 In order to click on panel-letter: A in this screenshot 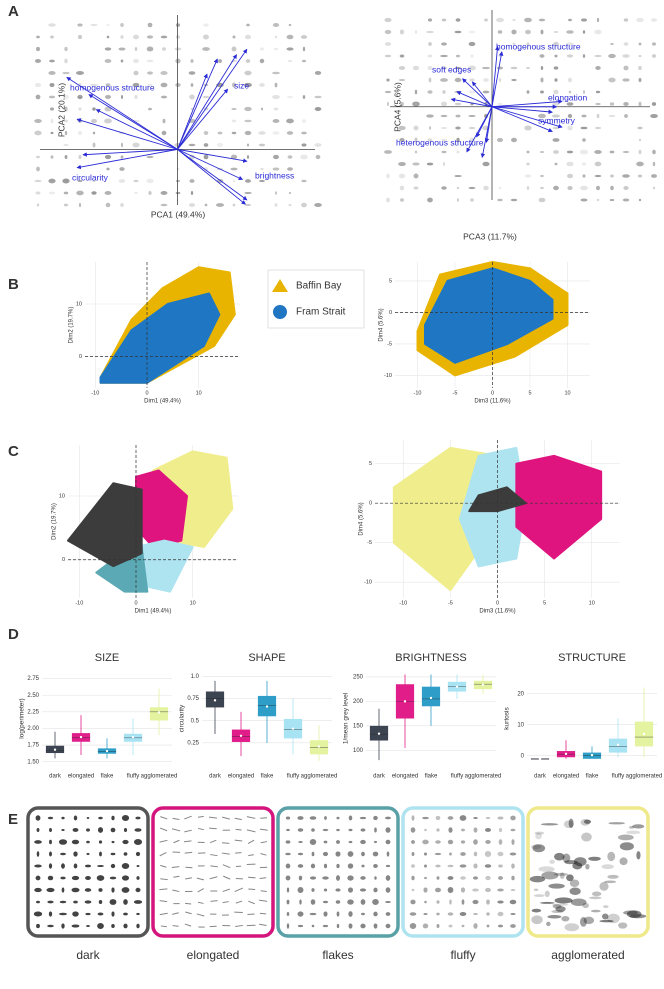, I will do `click(13, 11)`.